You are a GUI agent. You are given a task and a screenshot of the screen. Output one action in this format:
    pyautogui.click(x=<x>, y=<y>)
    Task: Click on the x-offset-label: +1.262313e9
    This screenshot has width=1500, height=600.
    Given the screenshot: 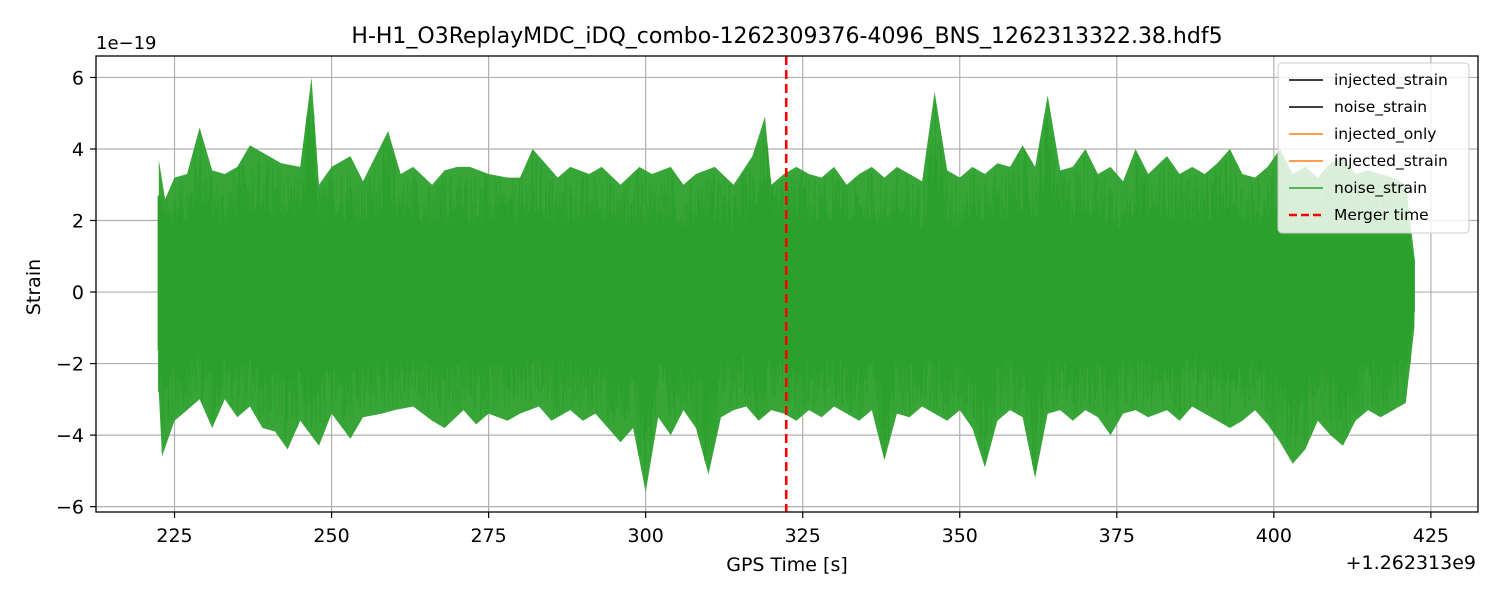 What is the action you would take?
    pyautogui.click(x=1411, y=563)
    